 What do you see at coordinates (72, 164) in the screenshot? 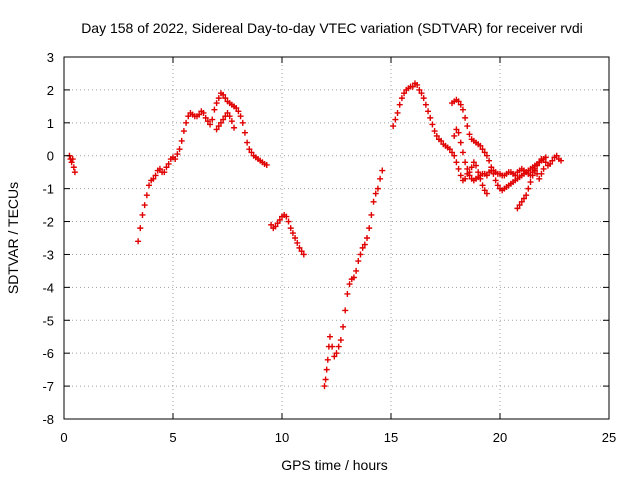
I see `data-series-seg1` at bounding box center [72, 164].